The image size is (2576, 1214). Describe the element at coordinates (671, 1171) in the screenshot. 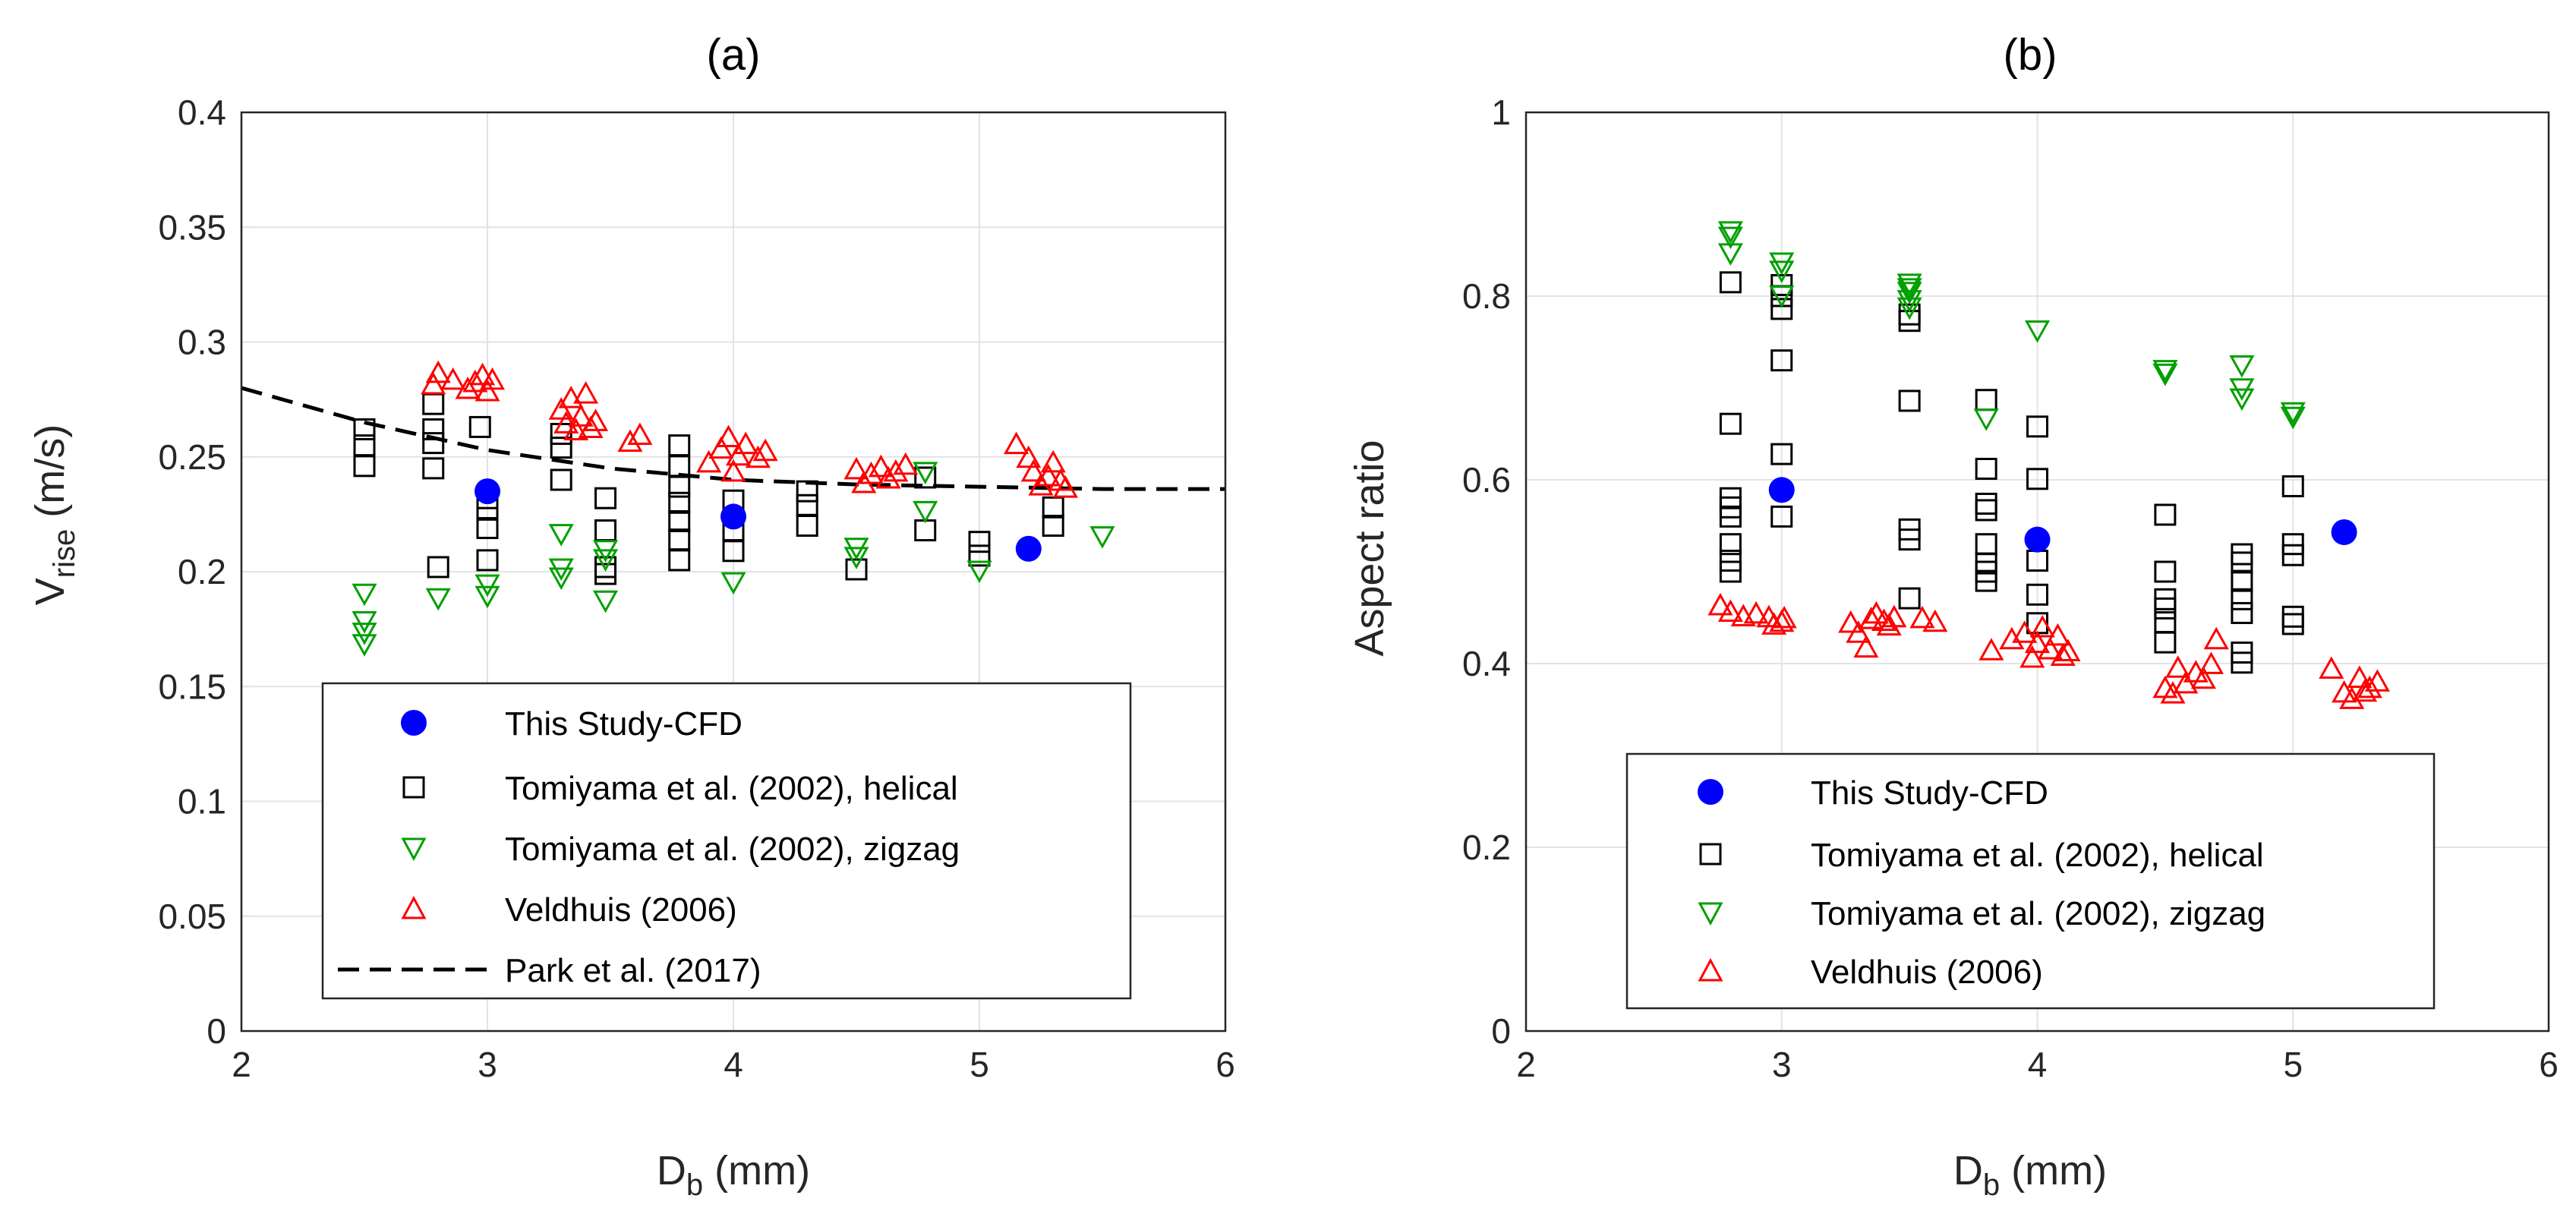

I see `x-axis-label-main: D` at that location.